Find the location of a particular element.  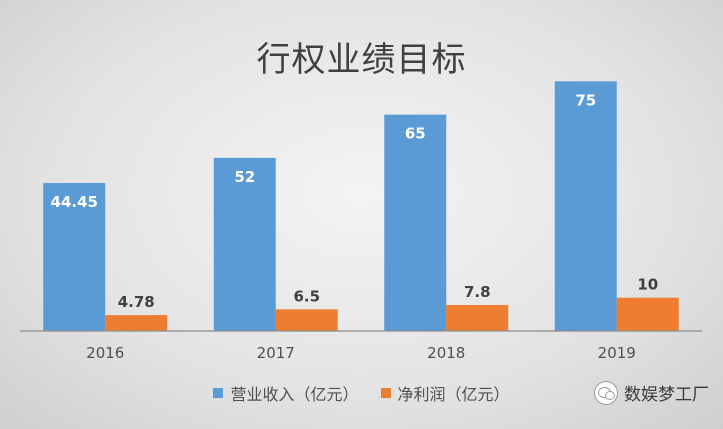

bar-revenue-2018 is located at coordinates (415, 223).